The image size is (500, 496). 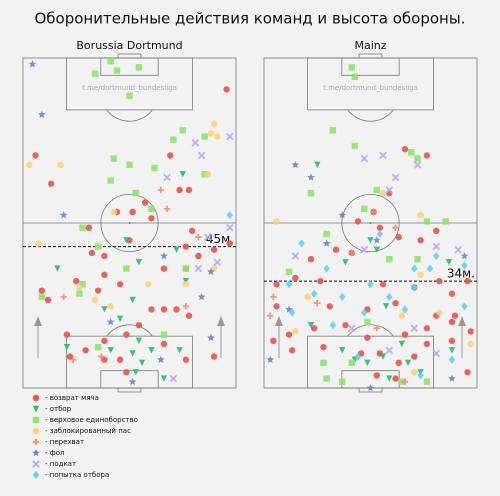 What do you see at coordinates (88, 431) in the screenshot?
I see `legend-label: - заблокированный пас` at bounding box center [88, 431].